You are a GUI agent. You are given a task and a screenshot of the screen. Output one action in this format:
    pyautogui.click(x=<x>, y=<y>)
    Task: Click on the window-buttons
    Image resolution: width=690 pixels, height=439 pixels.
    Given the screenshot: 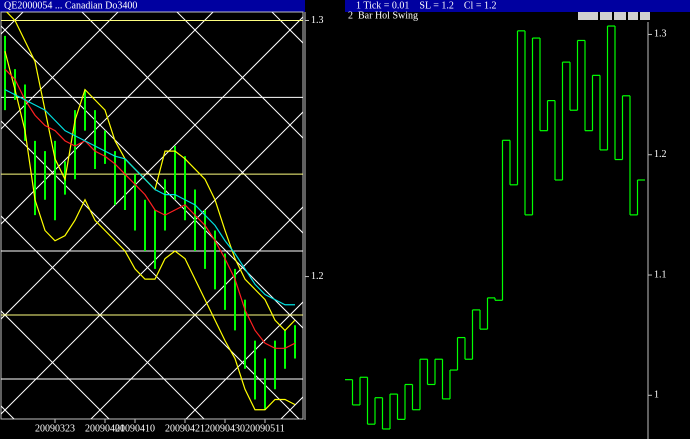 What is the action you would take?
    pyautogui.click(x=614, y=16)
    